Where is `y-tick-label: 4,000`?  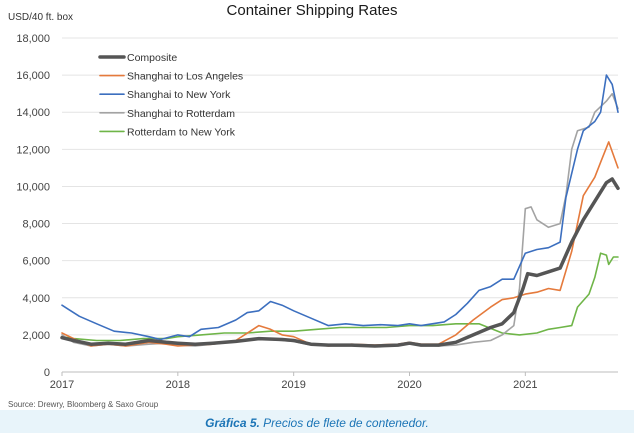
y-tick-label: 4,000 is located at coordinates (36, 299).